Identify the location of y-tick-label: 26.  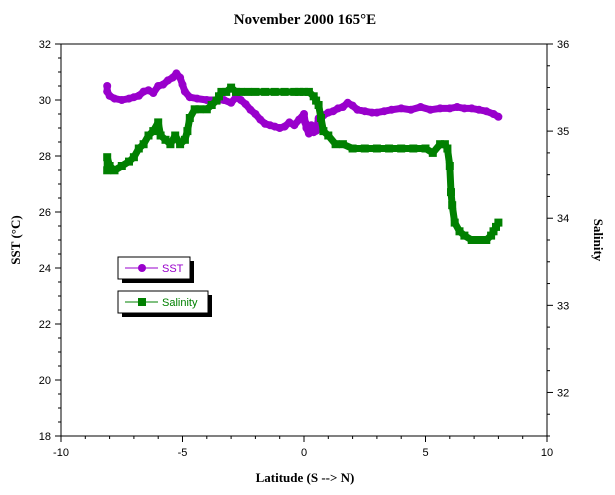
(45, 213).